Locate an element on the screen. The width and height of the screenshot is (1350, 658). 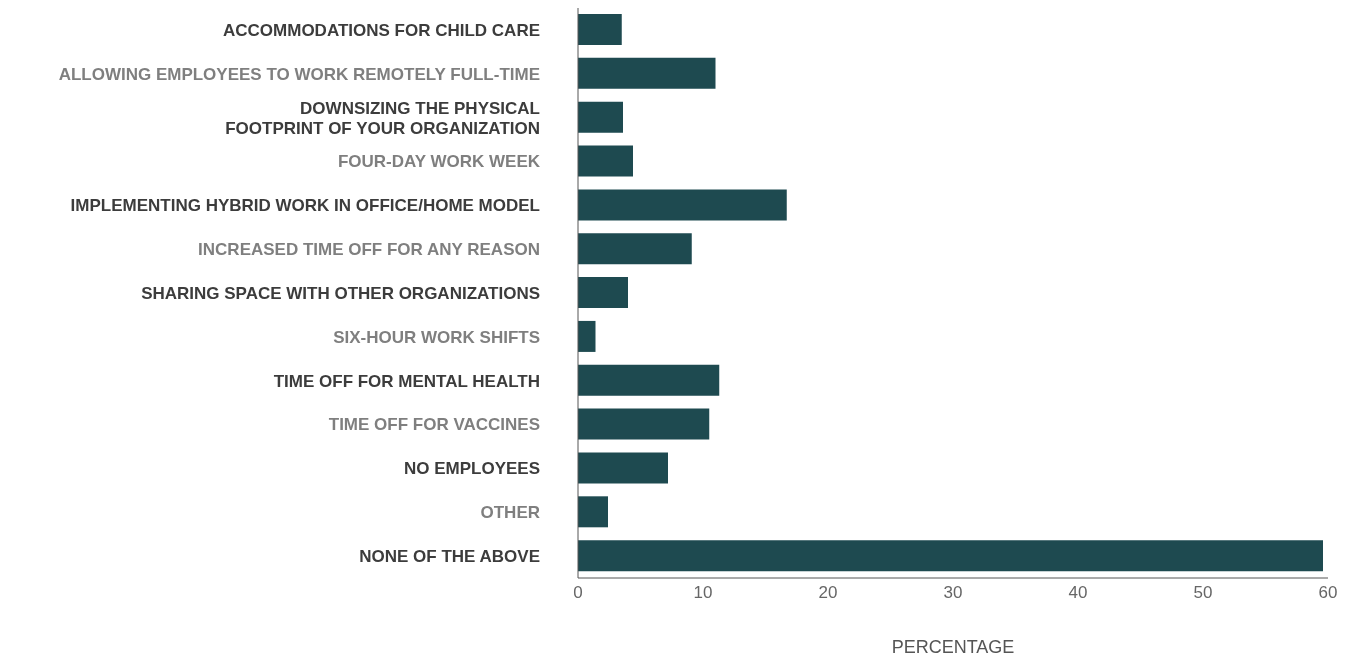
y-tick-label: FOUR-DAY WORK WEEK is located at coordinates (439, 162).